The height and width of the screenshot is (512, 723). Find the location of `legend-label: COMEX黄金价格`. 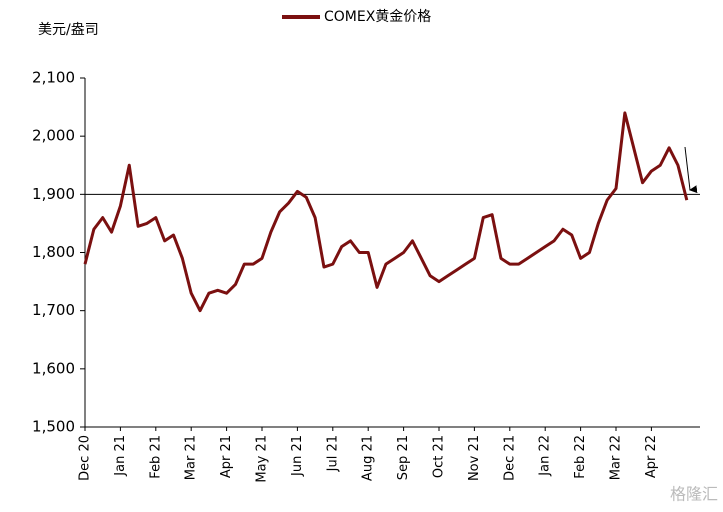

legend-label: COMEX黄金价格 is located at coordinates (377, 16).